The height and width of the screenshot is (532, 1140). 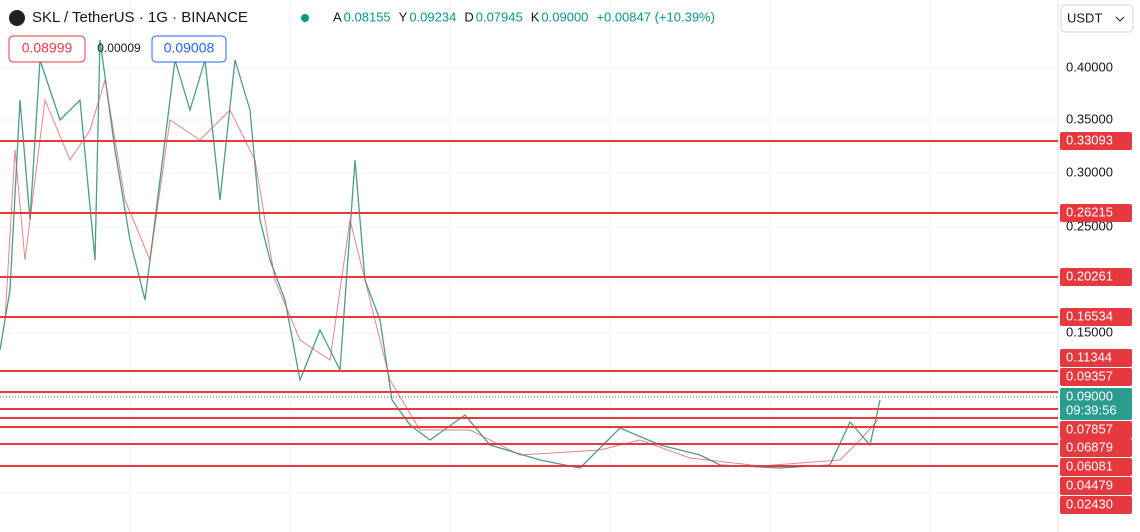 I want to click on symbol: SKL / TetherUS · 1G · BINANCE, so click(x=140, y=17).